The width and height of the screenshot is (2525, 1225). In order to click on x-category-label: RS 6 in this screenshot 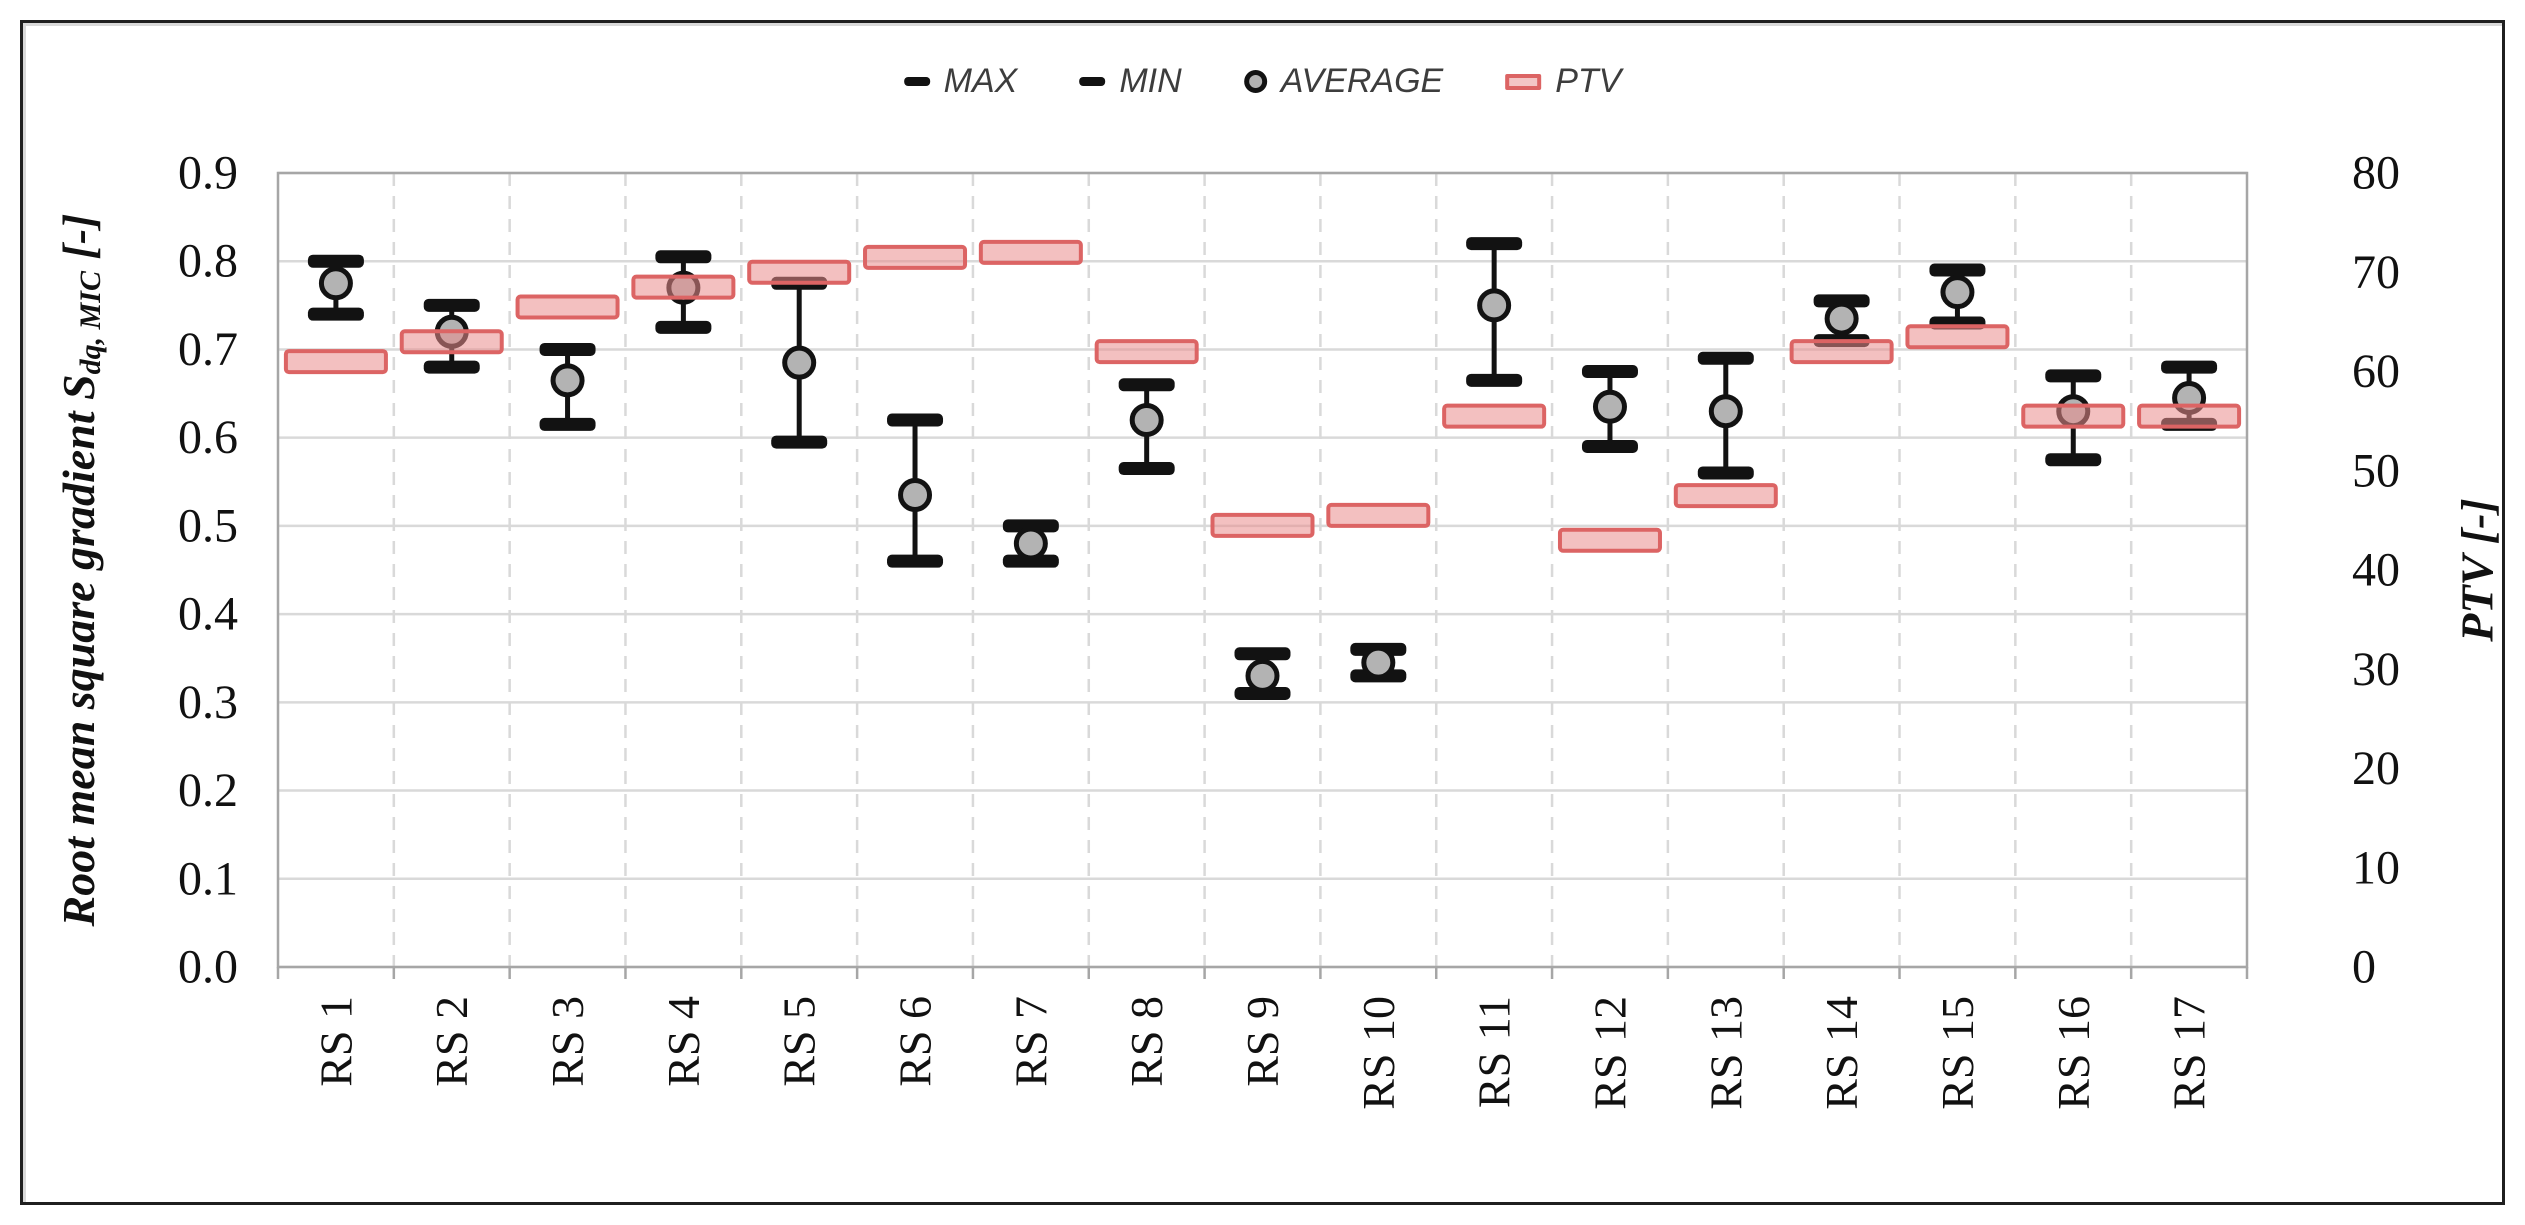, I will do `click(915, 1041)`.